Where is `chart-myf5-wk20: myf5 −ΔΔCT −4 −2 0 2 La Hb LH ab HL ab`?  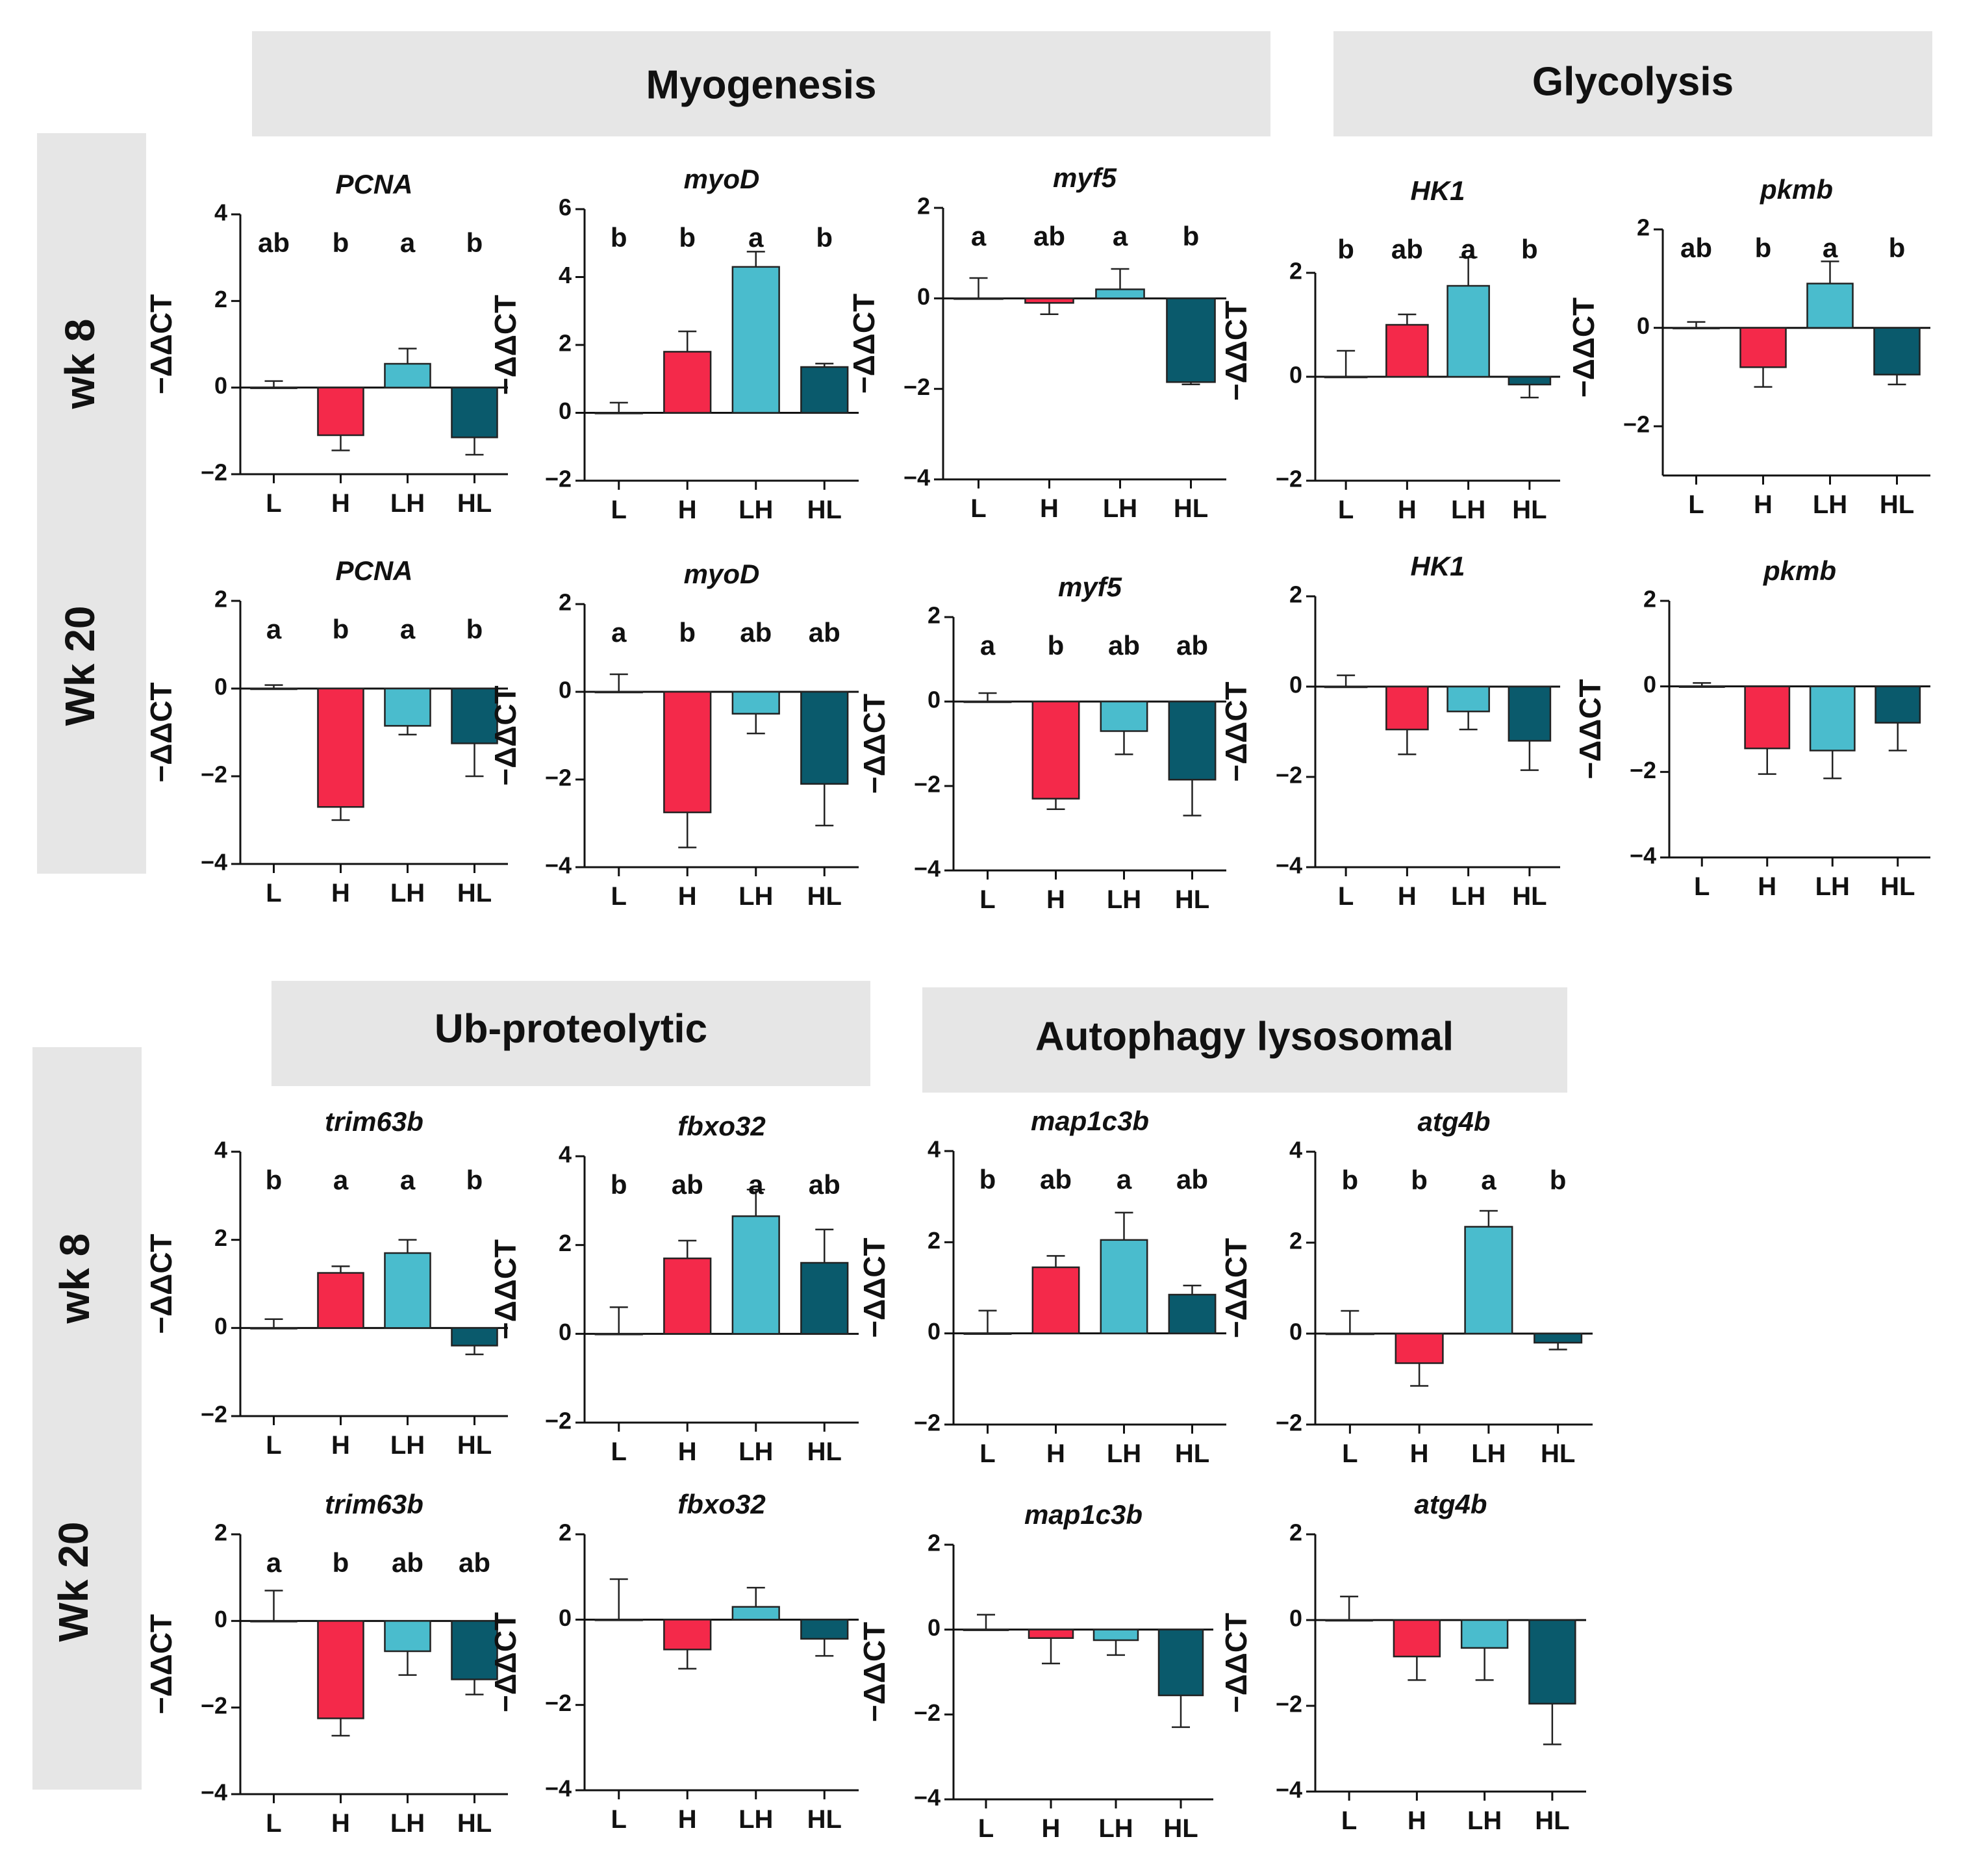
chart-myf5-wk20: myf5 −ΔΔCT −4 −2 0 2 La Hb LH ab HL ab is located at coordinates (1041, 743).